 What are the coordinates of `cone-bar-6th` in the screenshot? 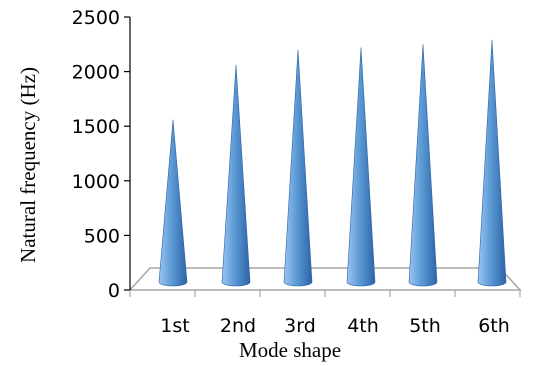 It's located at (492, 163).